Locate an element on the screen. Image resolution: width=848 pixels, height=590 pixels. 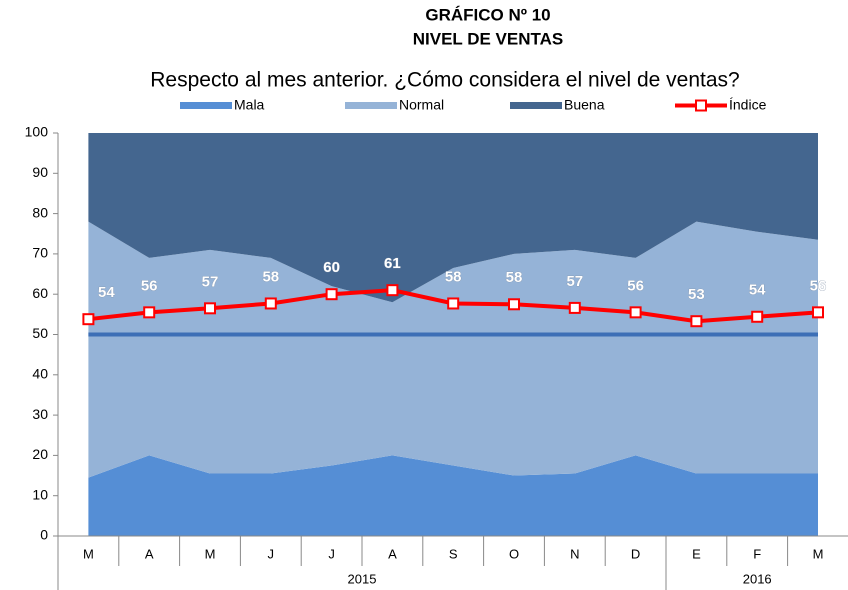
x-tick-label: F is located at coordinates (757, 553).